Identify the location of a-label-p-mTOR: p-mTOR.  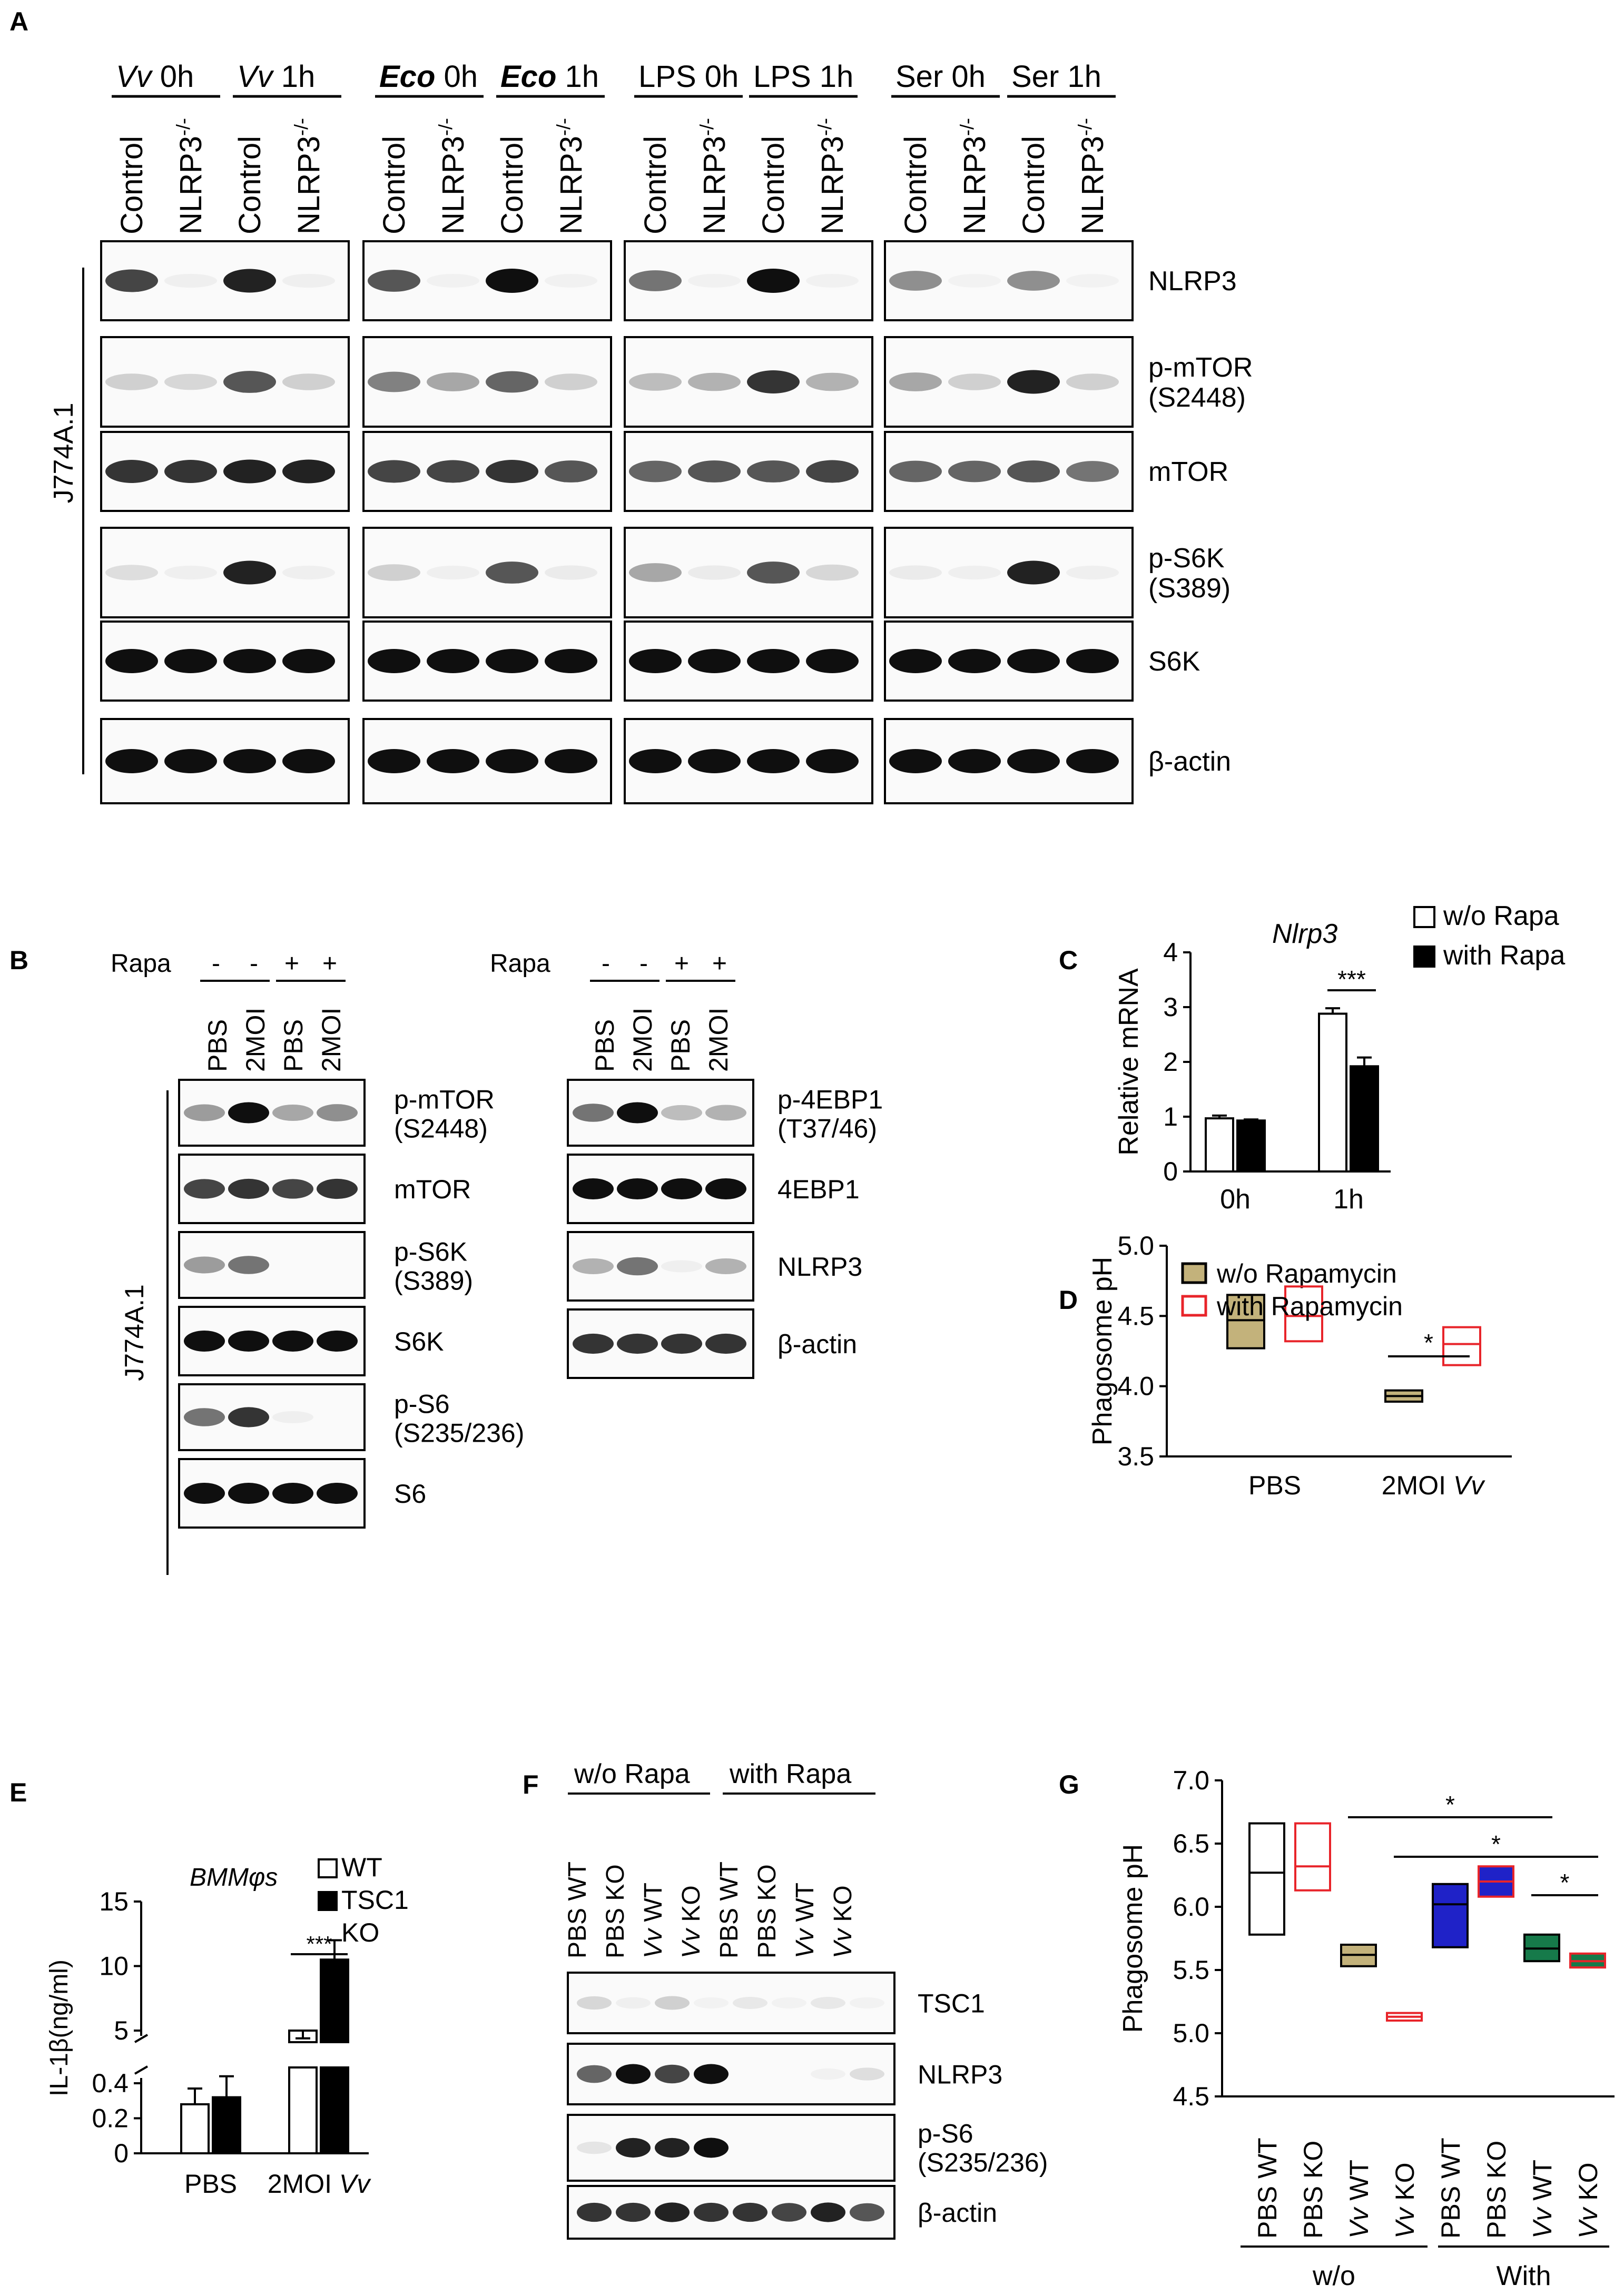
(1201, 368).